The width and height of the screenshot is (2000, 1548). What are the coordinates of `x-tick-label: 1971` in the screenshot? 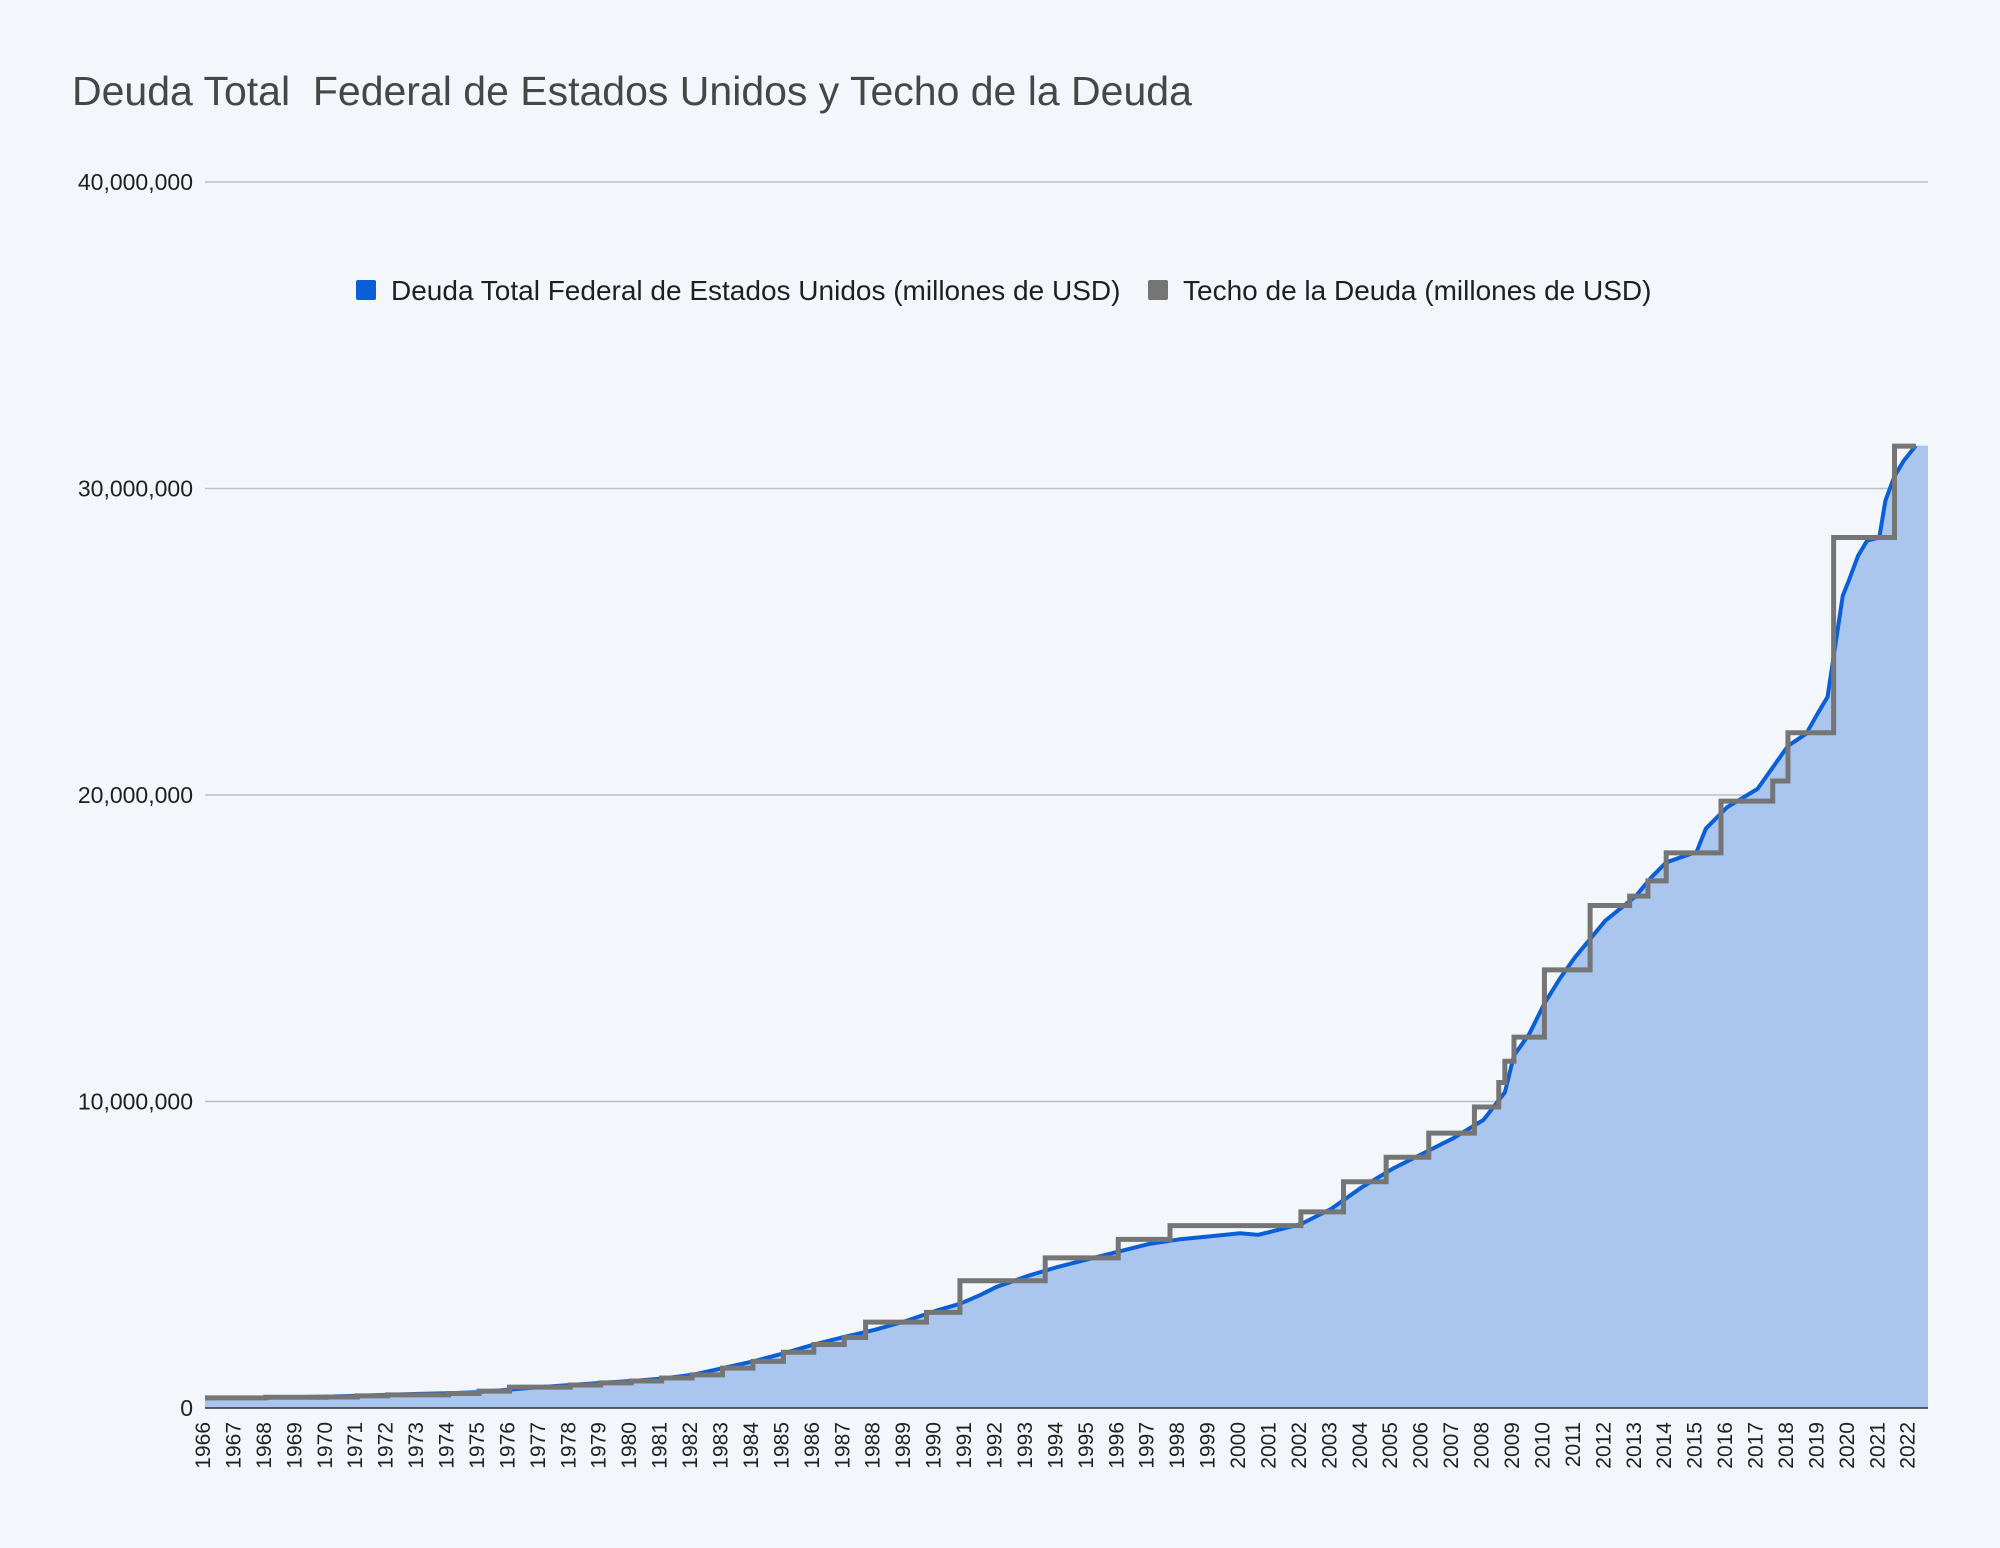 It's located at (355, 1445).